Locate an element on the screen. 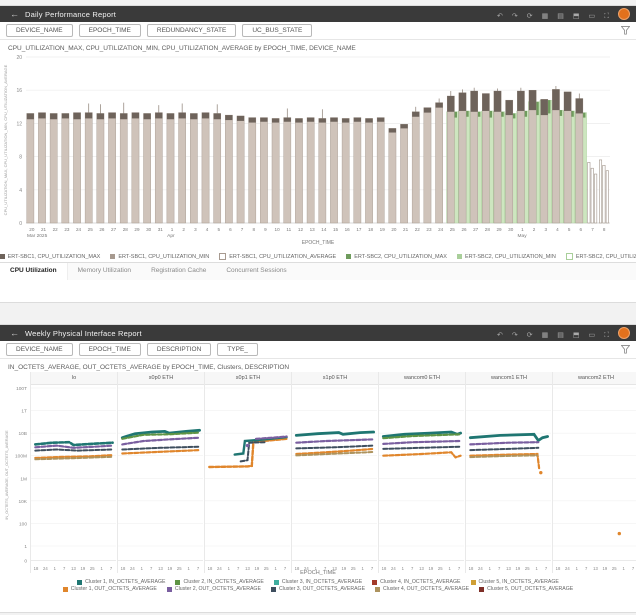 The height and width of the screenshot is (615, 636). trellis-panel-wancom0-ETH: wancom0 ETH 18 24 1 7 13 19 25 1 7 is located at coordinates (421, 472).